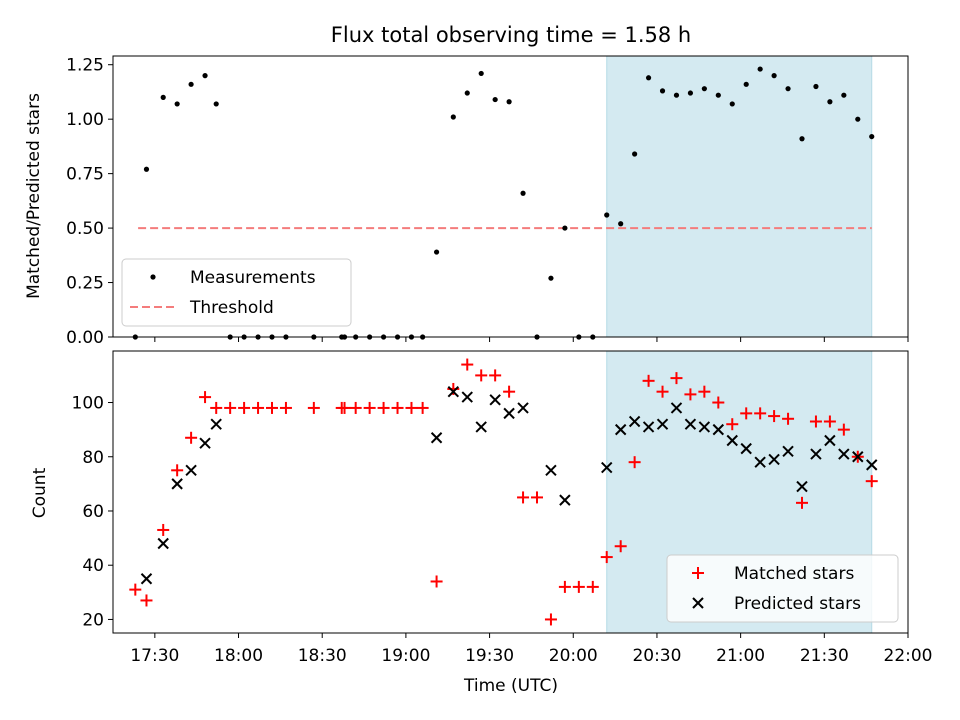 This screenshot has width=960, height=720. I want to click on x-tick-label-9: 22:00, so click(908, 656).